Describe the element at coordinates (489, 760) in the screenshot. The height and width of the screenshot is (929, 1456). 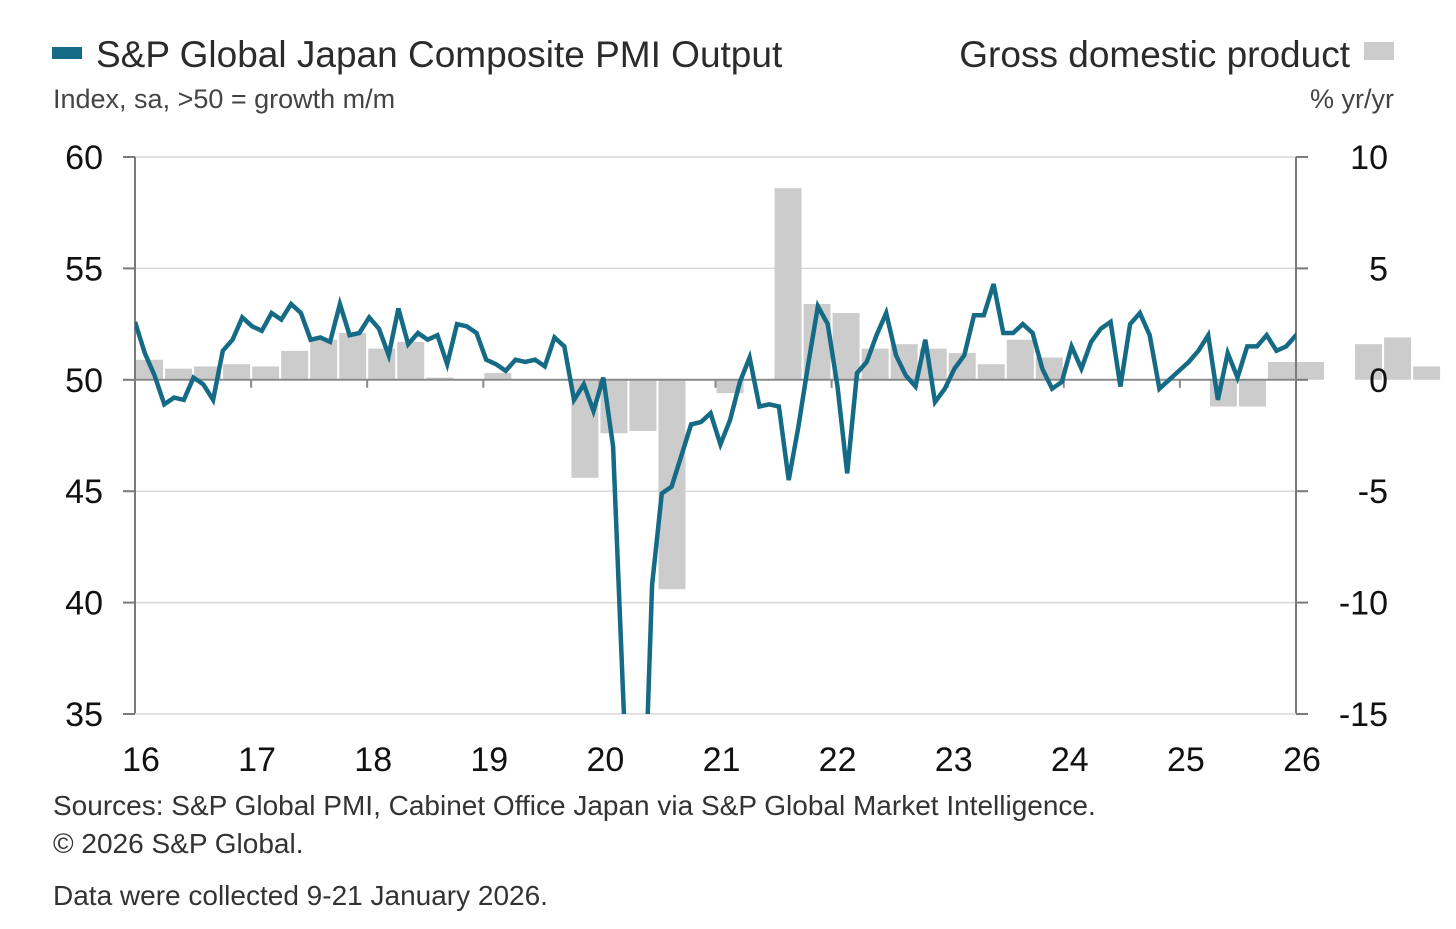
I see `x-tick-label: 19` at that location.